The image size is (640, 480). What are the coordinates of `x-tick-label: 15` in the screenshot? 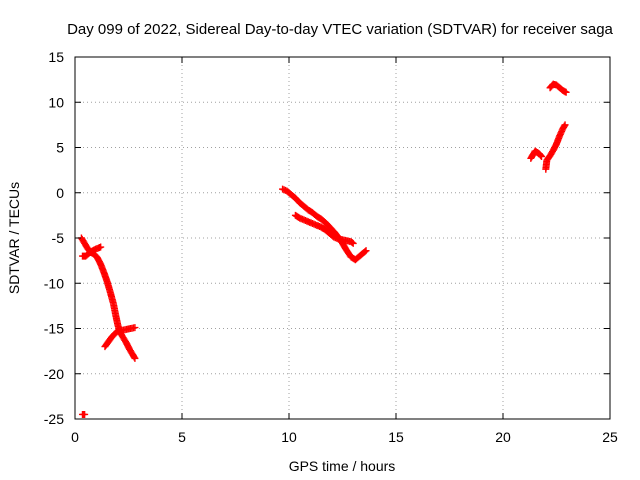 It's located at (396, 437).